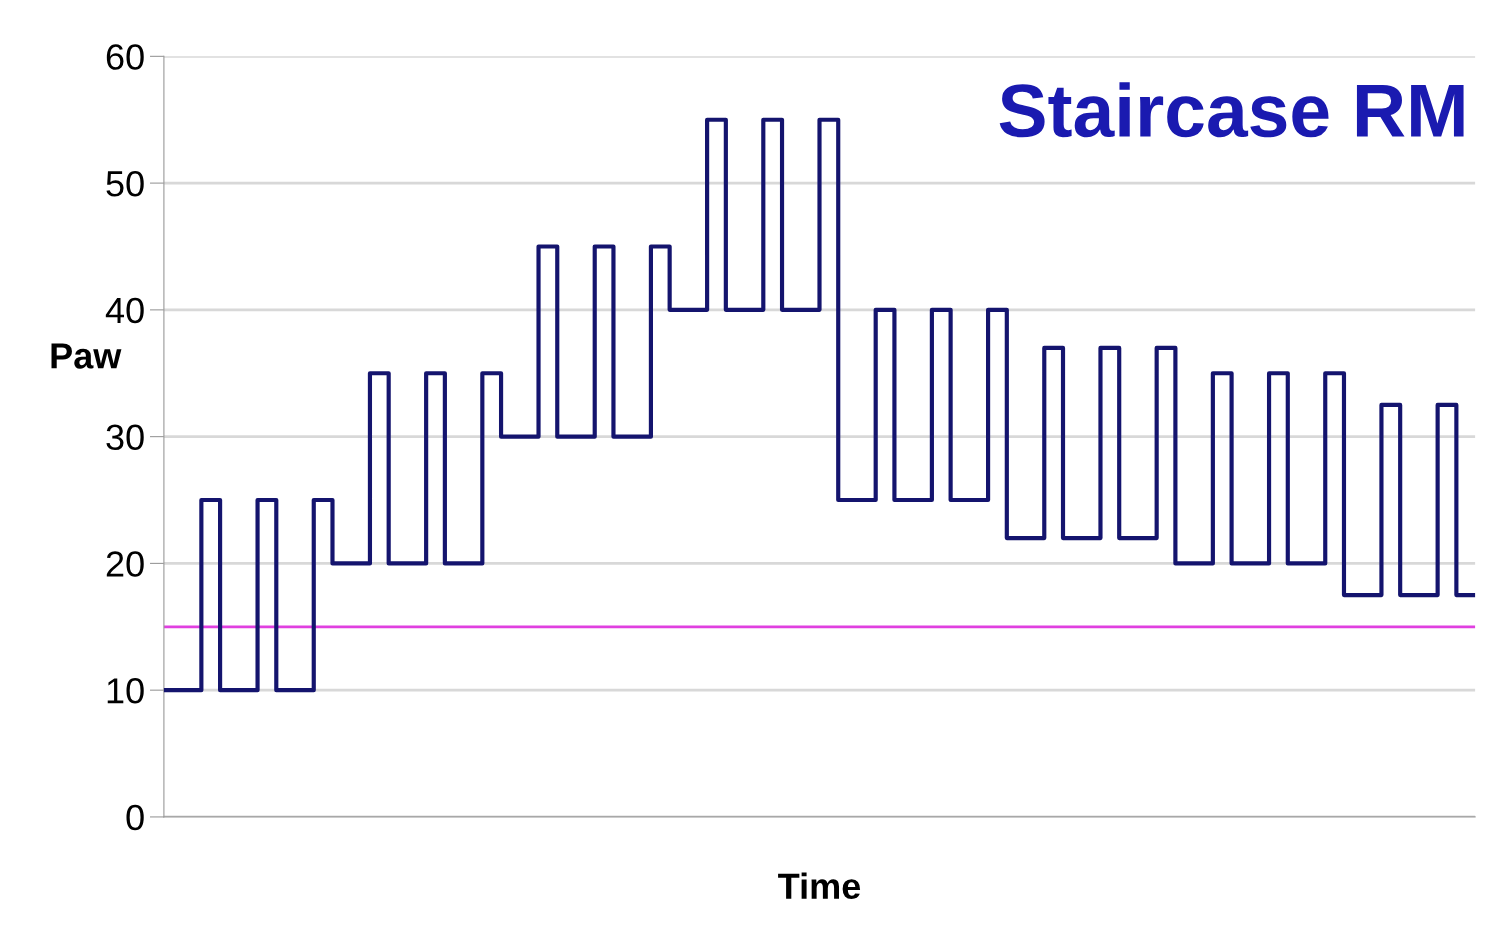 This screenshot has width=1490, height=939. What do you see at coordinates (125, 691) in the screenshot?
I see `y-tick-label: 10` at bounding box center [125, 691].